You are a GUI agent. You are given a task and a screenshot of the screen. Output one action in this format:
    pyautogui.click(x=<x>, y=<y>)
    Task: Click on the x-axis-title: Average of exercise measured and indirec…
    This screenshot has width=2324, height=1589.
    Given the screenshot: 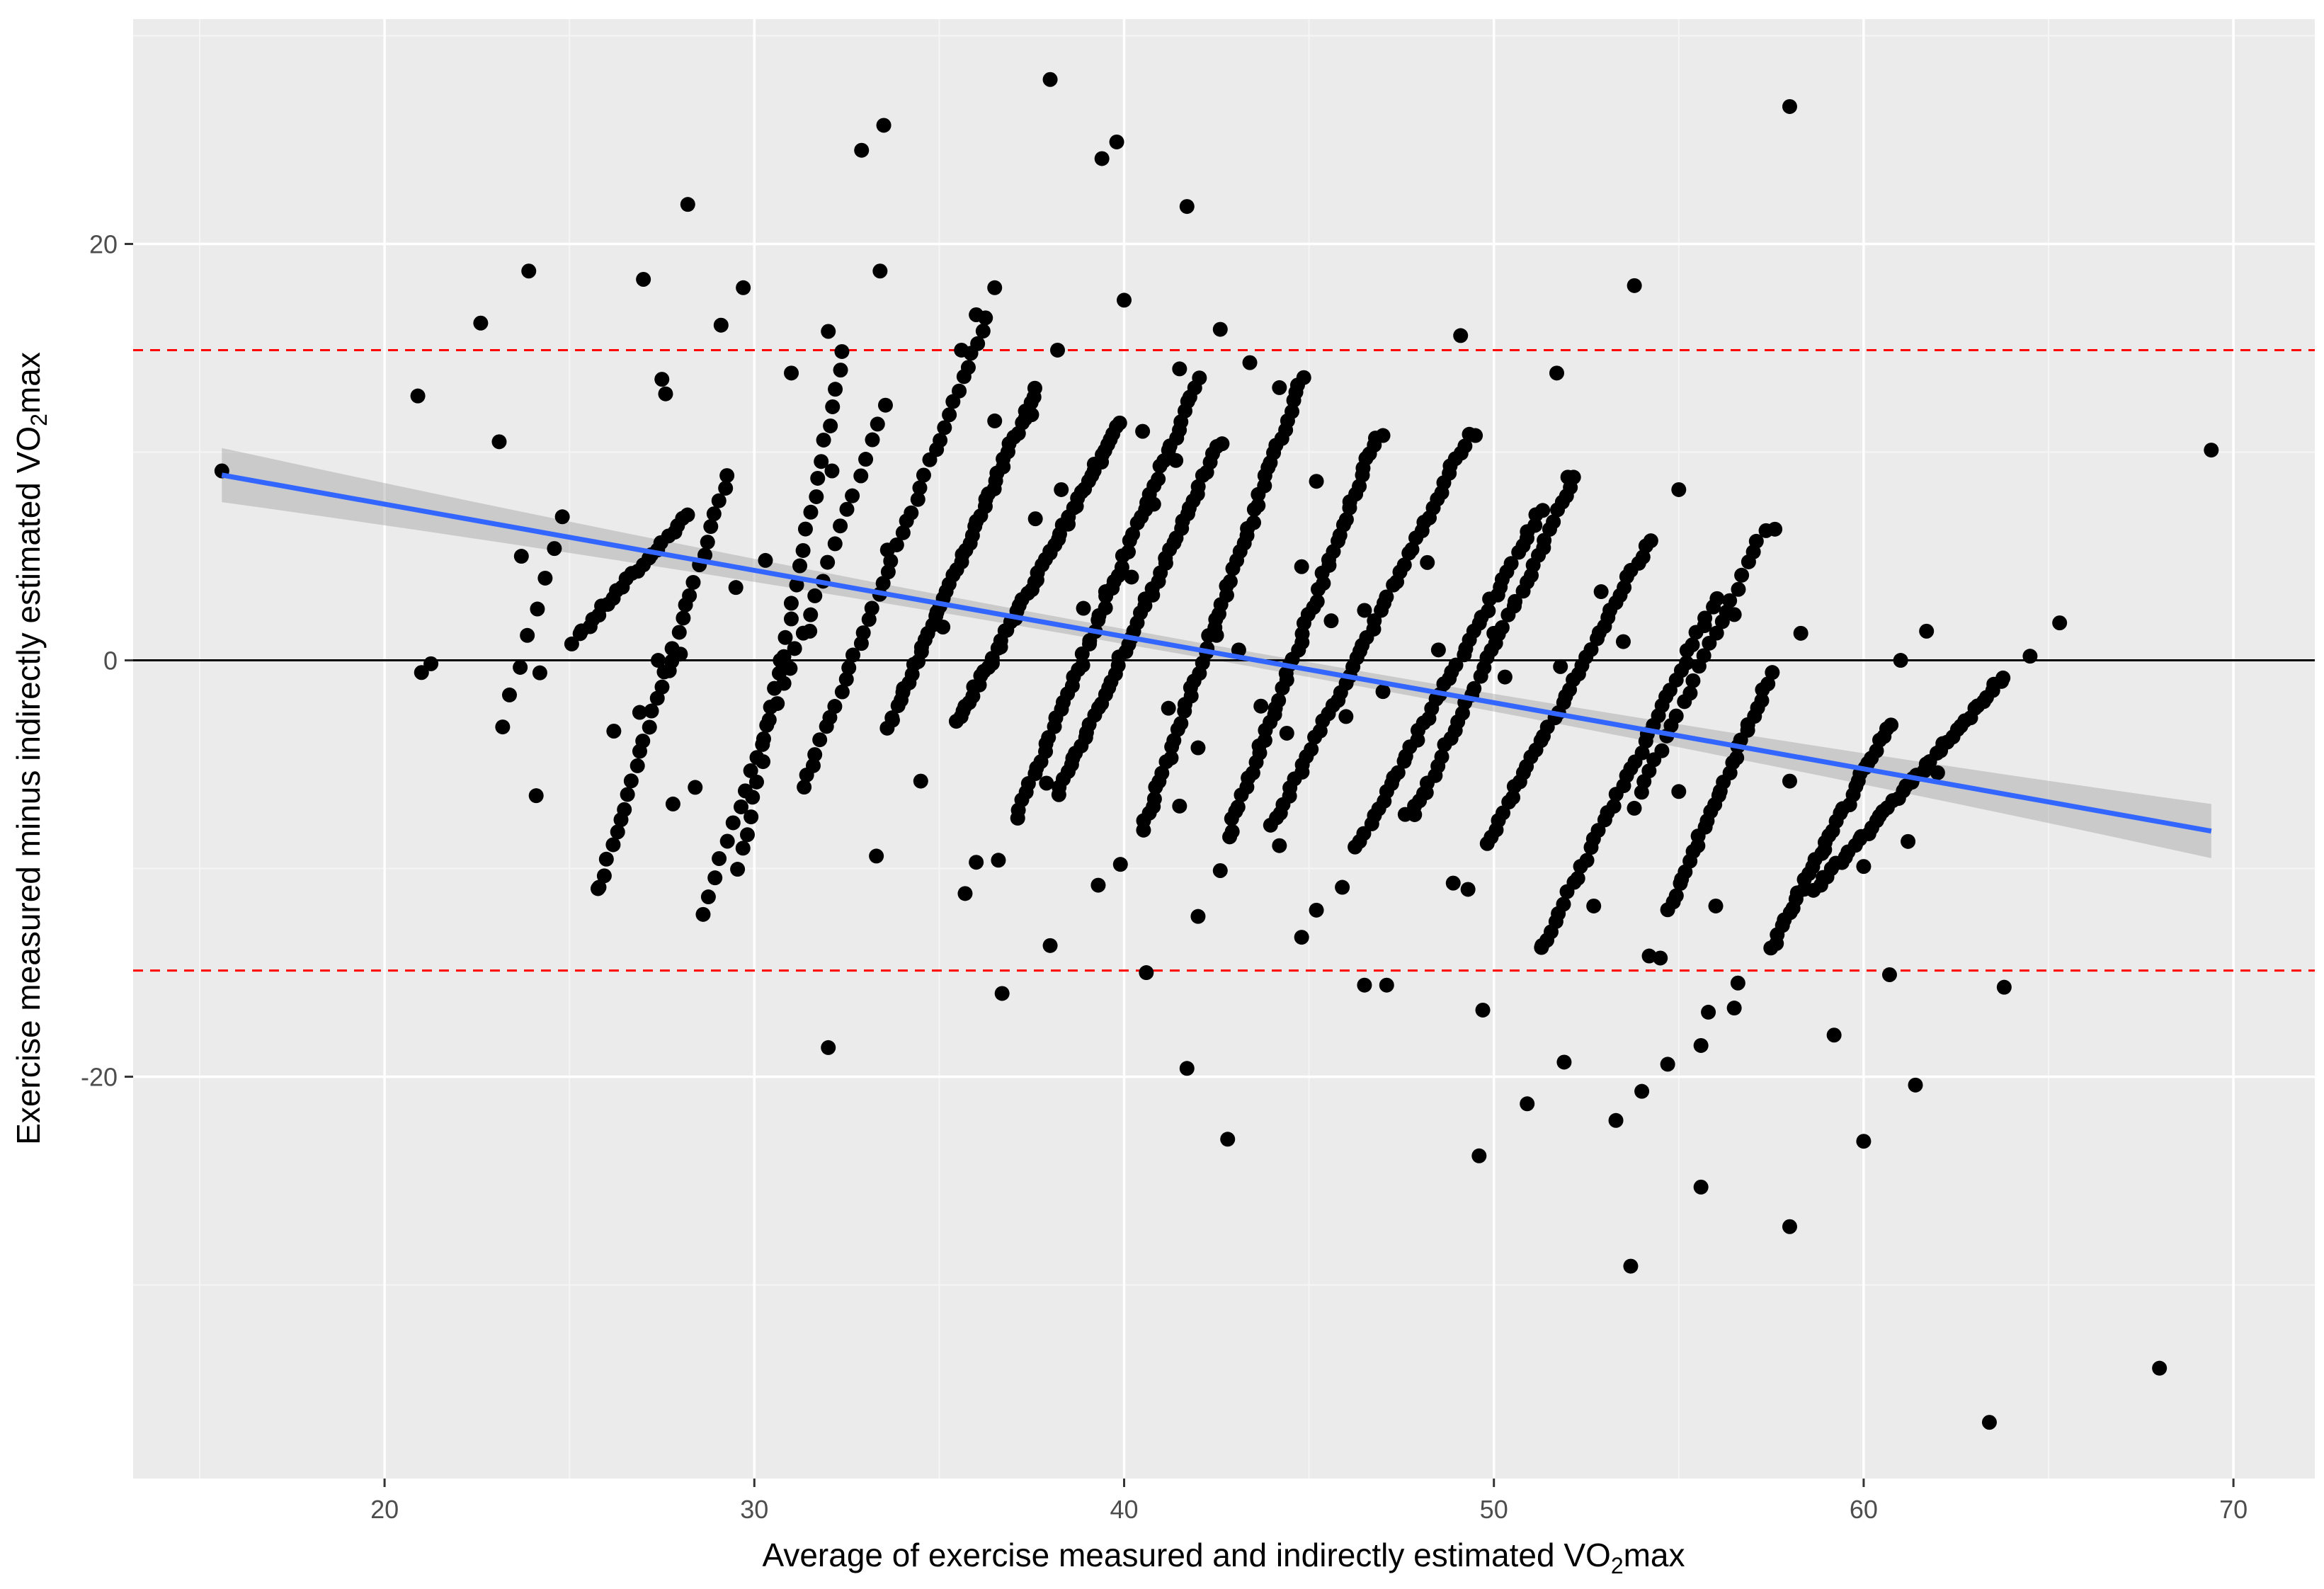 What is the action you would take?
    pyautogui.click(x=1223, y=1557)
    